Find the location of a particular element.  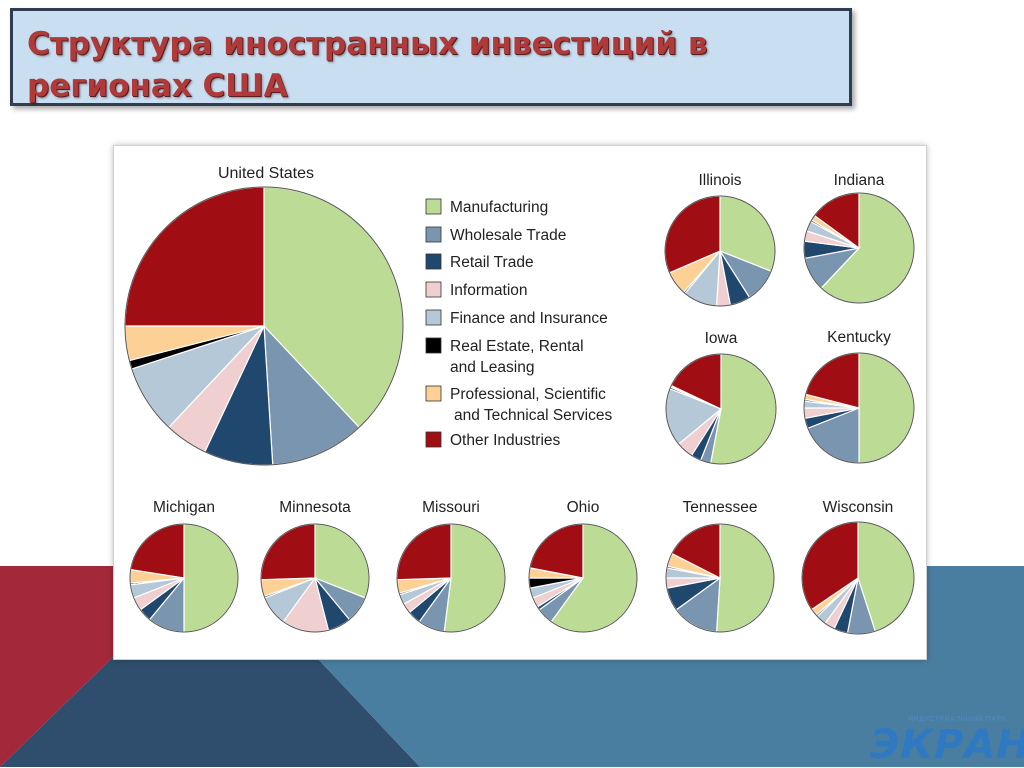

legend-label-finance-and-insurance: Finance and Insurance is located at coordinates (529, 318).